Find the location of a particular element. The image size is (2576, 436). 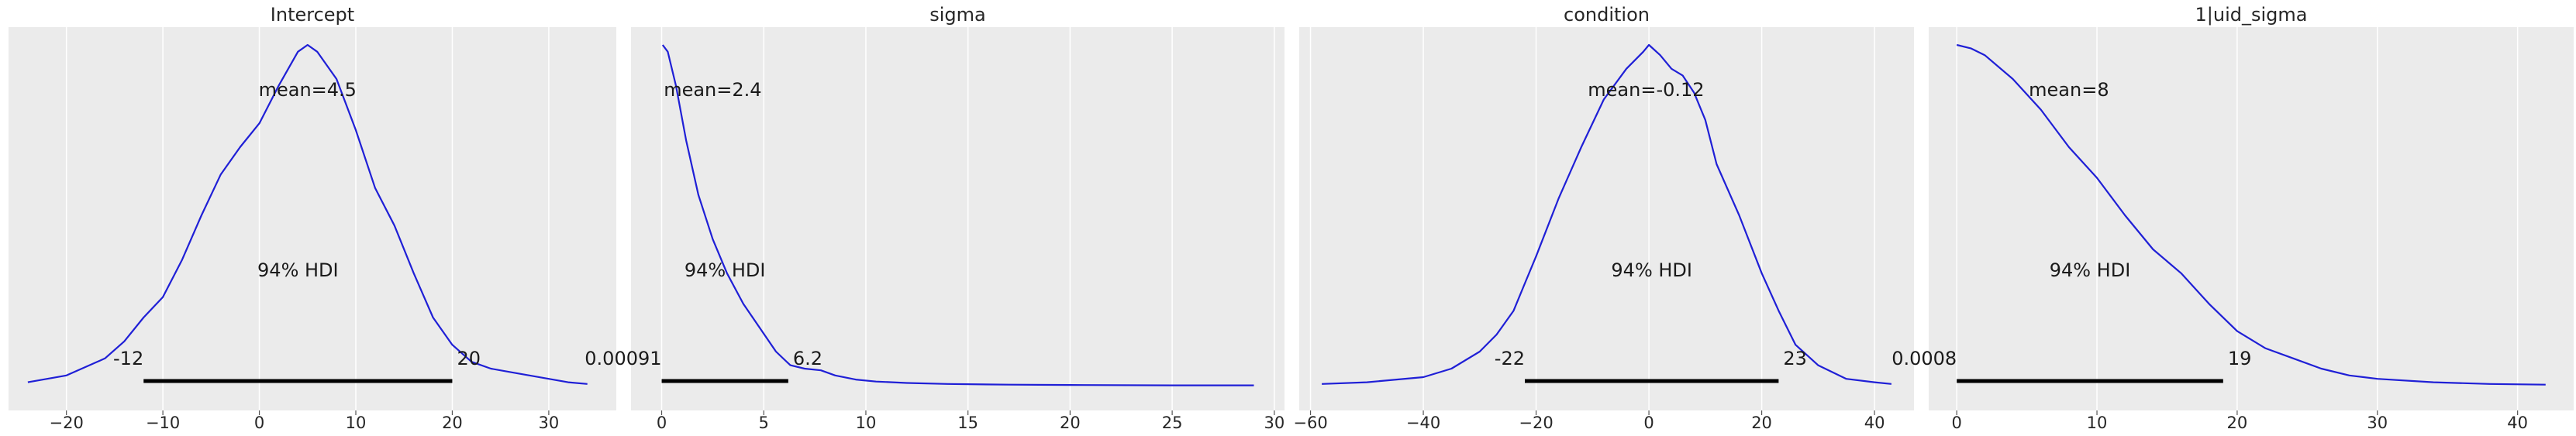

panel-title: condition is located at coordinates (1607, 15).